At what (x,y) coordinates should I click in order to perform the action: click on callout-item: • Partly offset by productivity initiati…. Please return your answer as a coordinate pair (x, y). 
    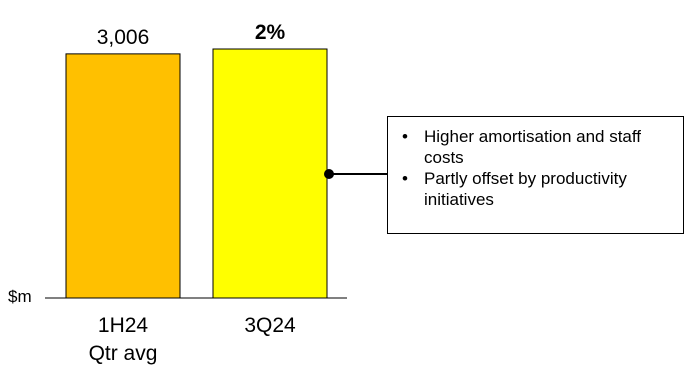
    Looking at the image, I should click on (539, 189).